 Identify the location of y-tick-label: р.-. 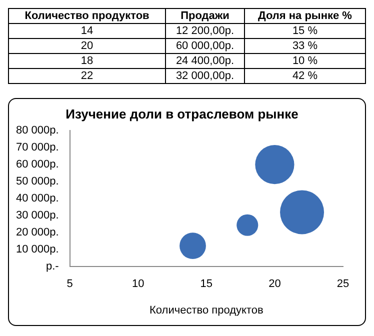
(53, 266).